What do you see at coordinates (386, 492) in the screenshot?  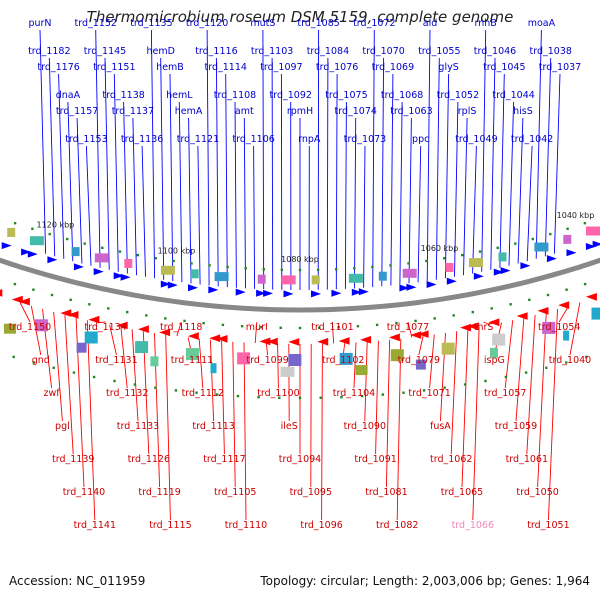 I see `gene-label-trd-1081: trd_1081` at bounding box center [386, 492].